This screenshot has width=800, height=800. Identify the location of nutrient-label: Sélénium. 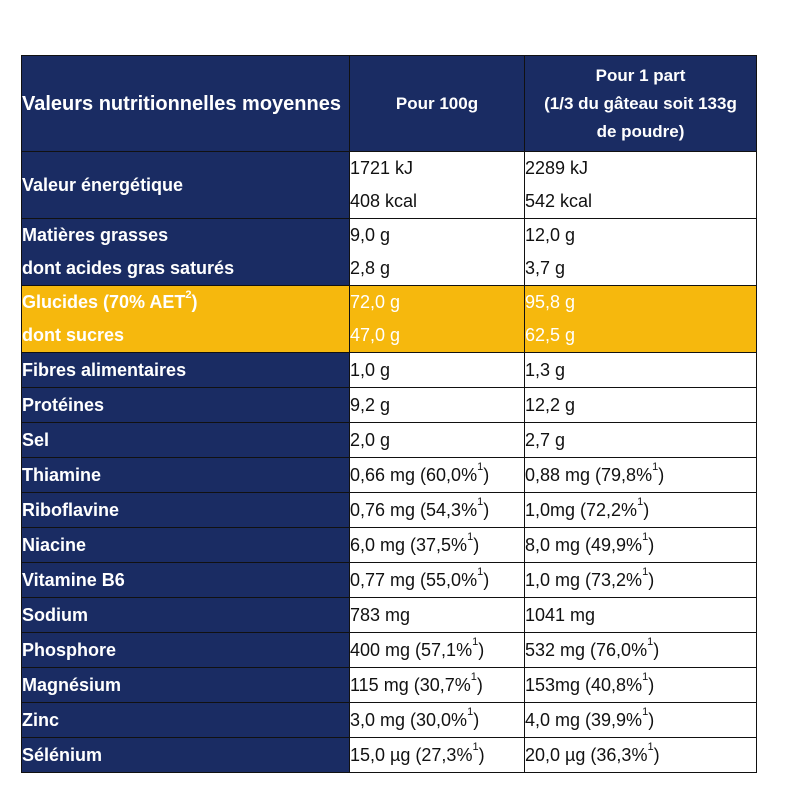
(185, 755).